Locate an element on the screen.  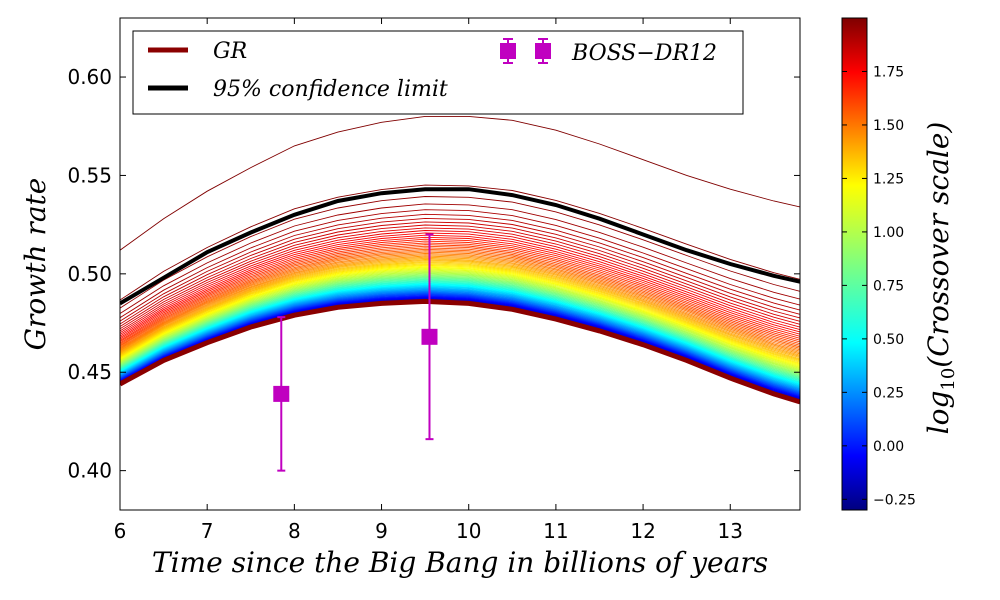
data-point-marker is located at coordinates (281, 393).